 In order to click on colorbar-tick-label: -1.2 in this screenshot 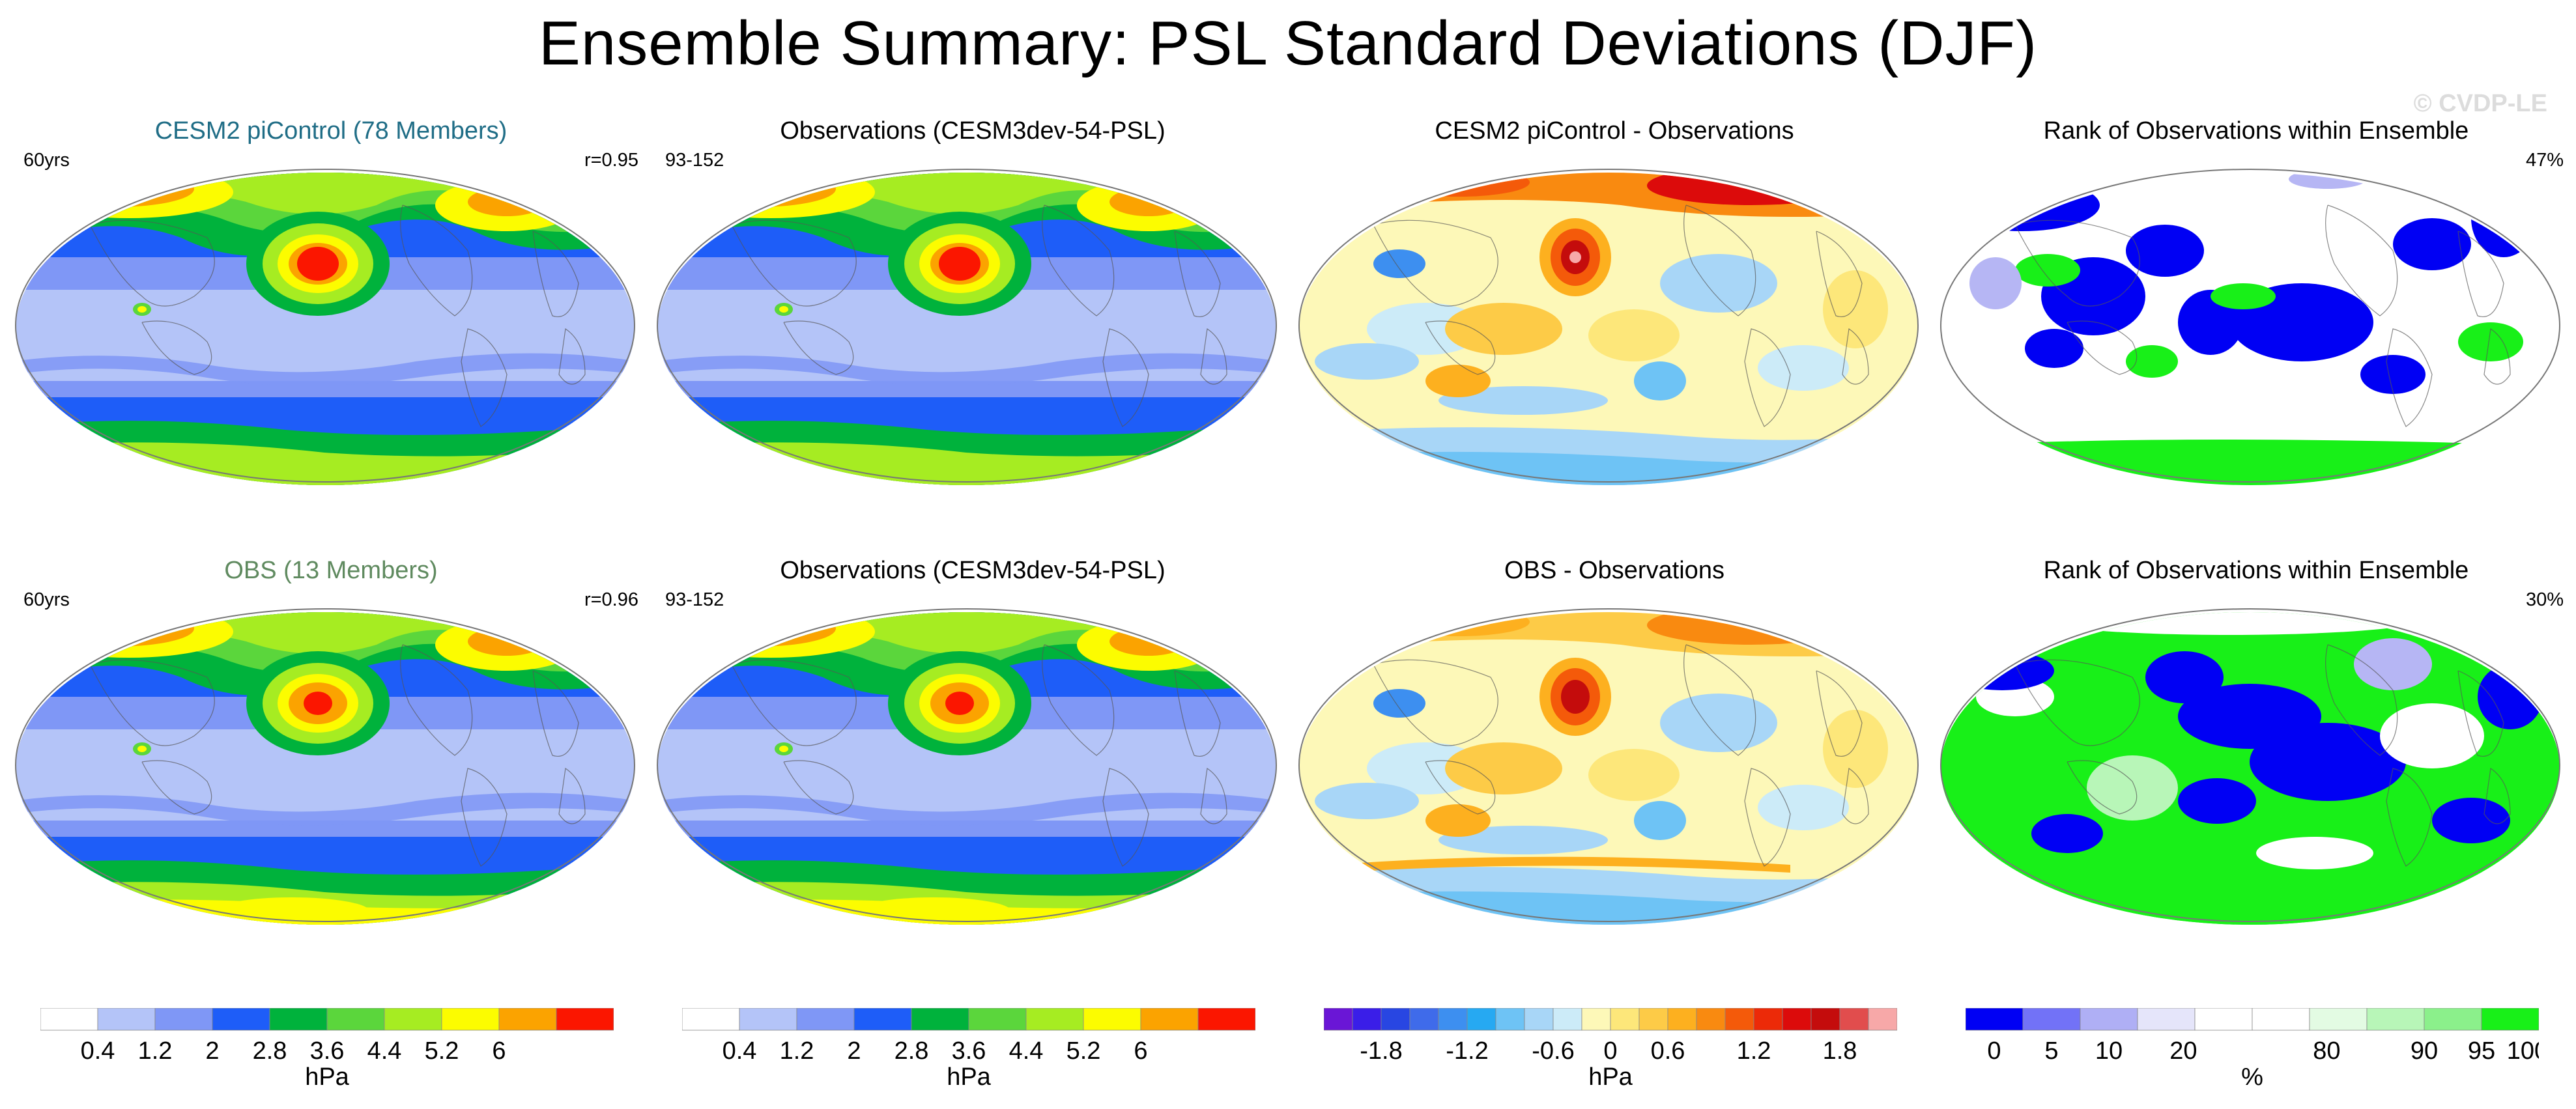, I will do `click(1467, 1050)`.